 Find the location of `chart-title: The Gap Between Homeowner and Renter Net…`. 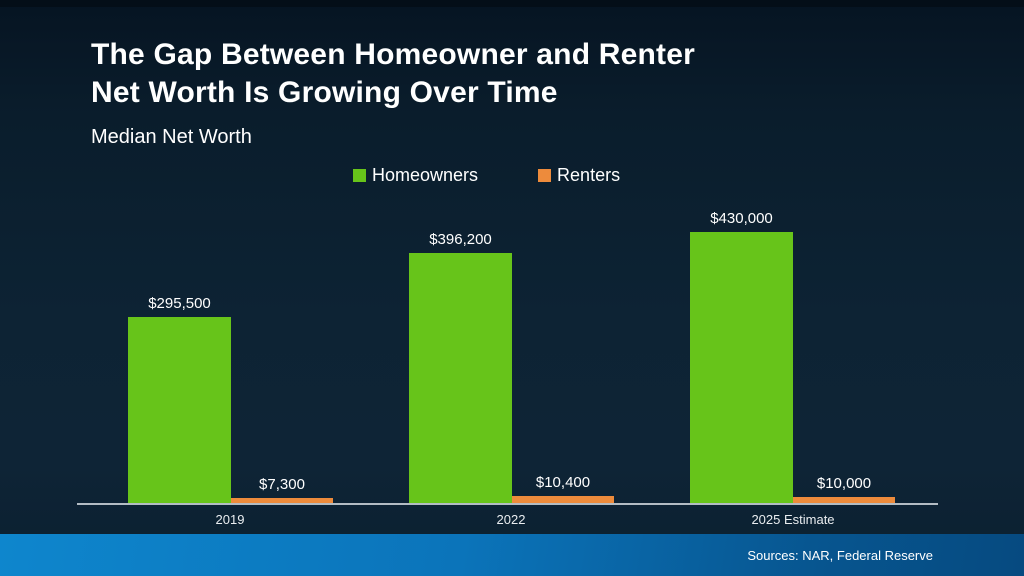

chart-title: The Gap Between Homeowner and Renter Net… is located at coordinates (491, 74).